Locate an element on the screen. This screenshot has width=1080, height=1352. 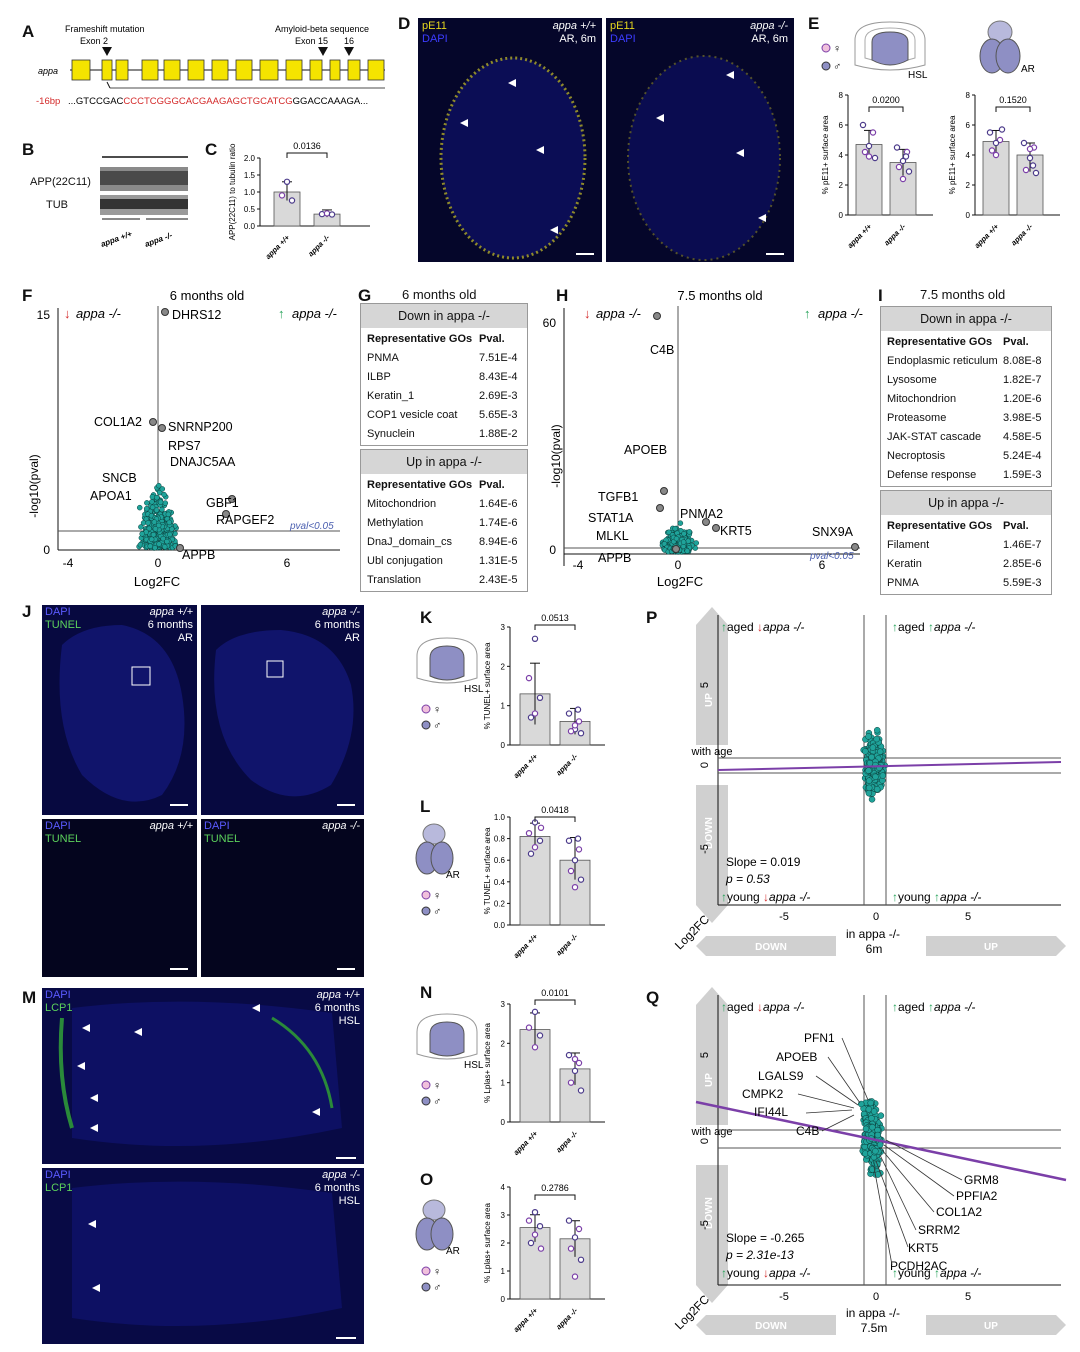
svg-text: p = 2.31e-13 is located at coordinates (759, 1255).